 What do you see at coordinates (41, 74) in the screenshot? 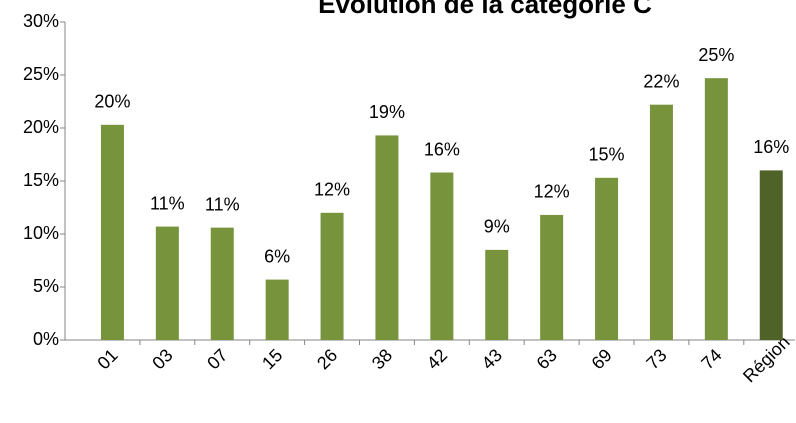
I see `y-tick-label: 25%` at bounding box center [41, 74].